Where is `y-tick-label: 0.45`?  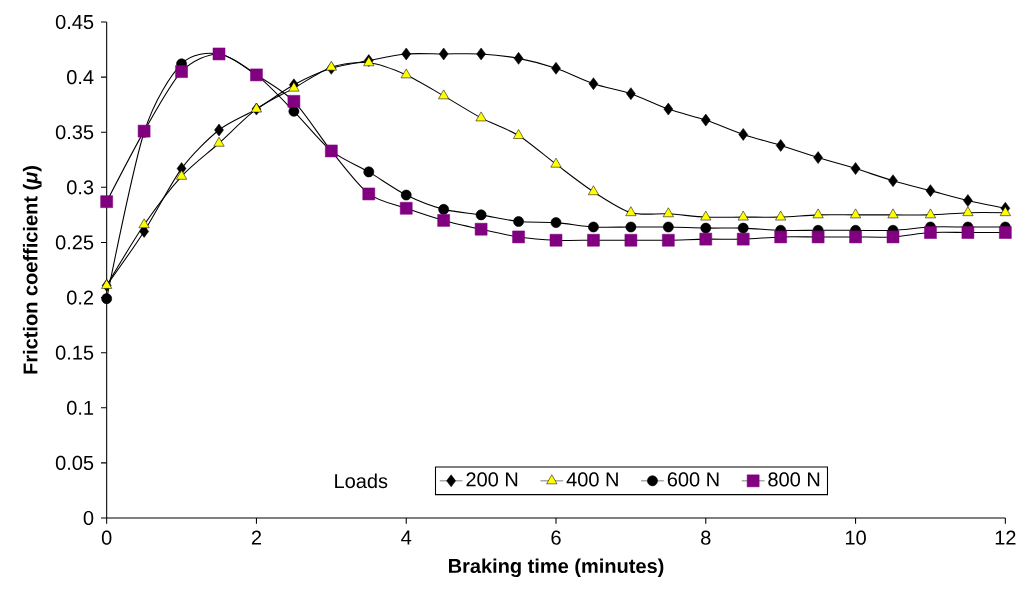 y-tick-label: 0.45 is located at coordinates (74, 22).